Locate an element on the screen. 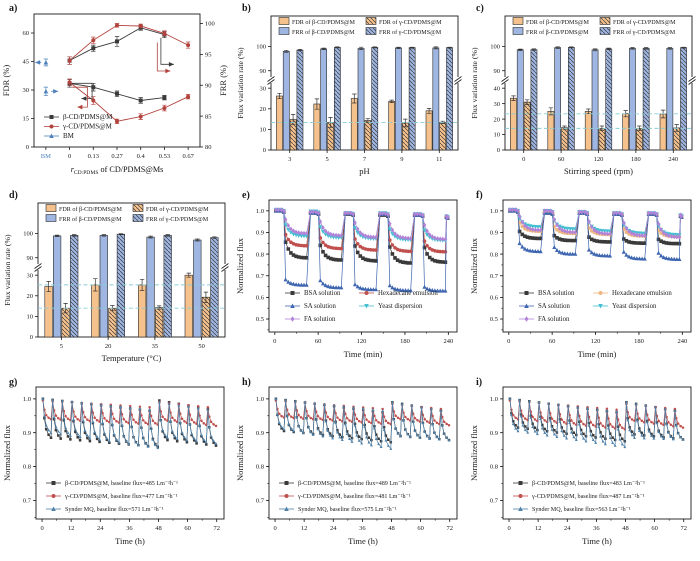  svg-text: 48 is located at coordinates (392, 528).